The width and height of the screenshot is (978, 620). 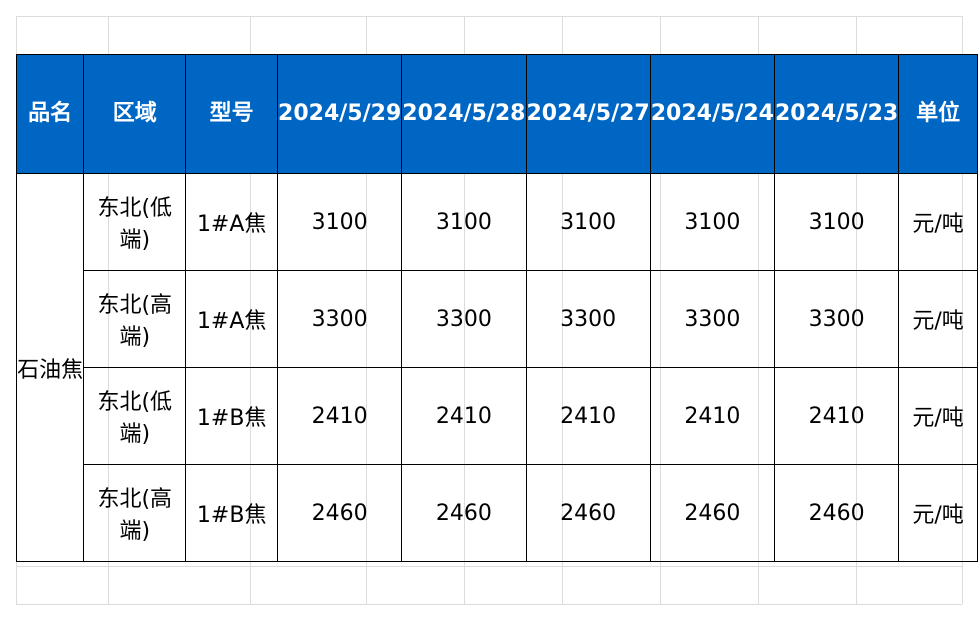 What do you see at coordinates (50, 114) in the screenshot?
I see `header-product: 品名` at bounding box center [50, 114].